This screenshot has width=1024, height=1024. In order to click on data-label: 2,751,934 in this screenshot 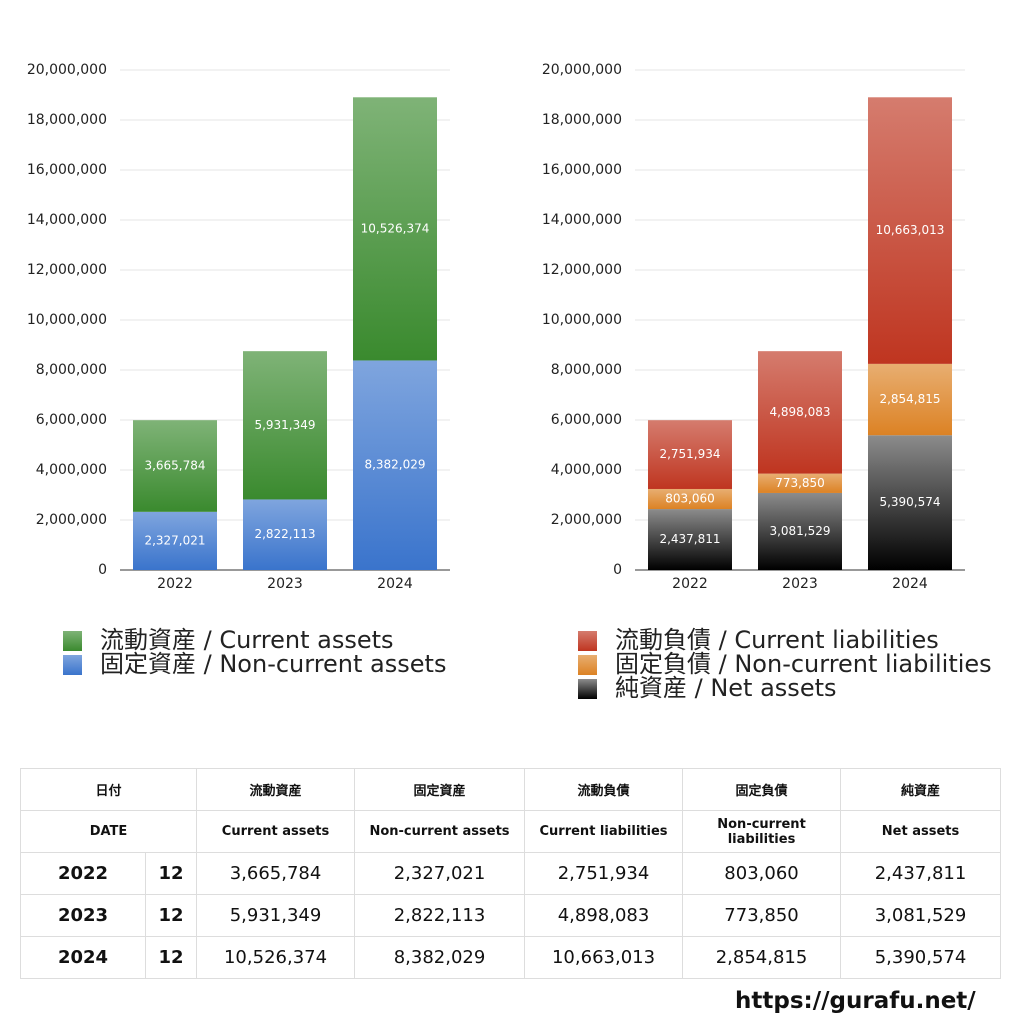, I will do `click(689, 454)`.